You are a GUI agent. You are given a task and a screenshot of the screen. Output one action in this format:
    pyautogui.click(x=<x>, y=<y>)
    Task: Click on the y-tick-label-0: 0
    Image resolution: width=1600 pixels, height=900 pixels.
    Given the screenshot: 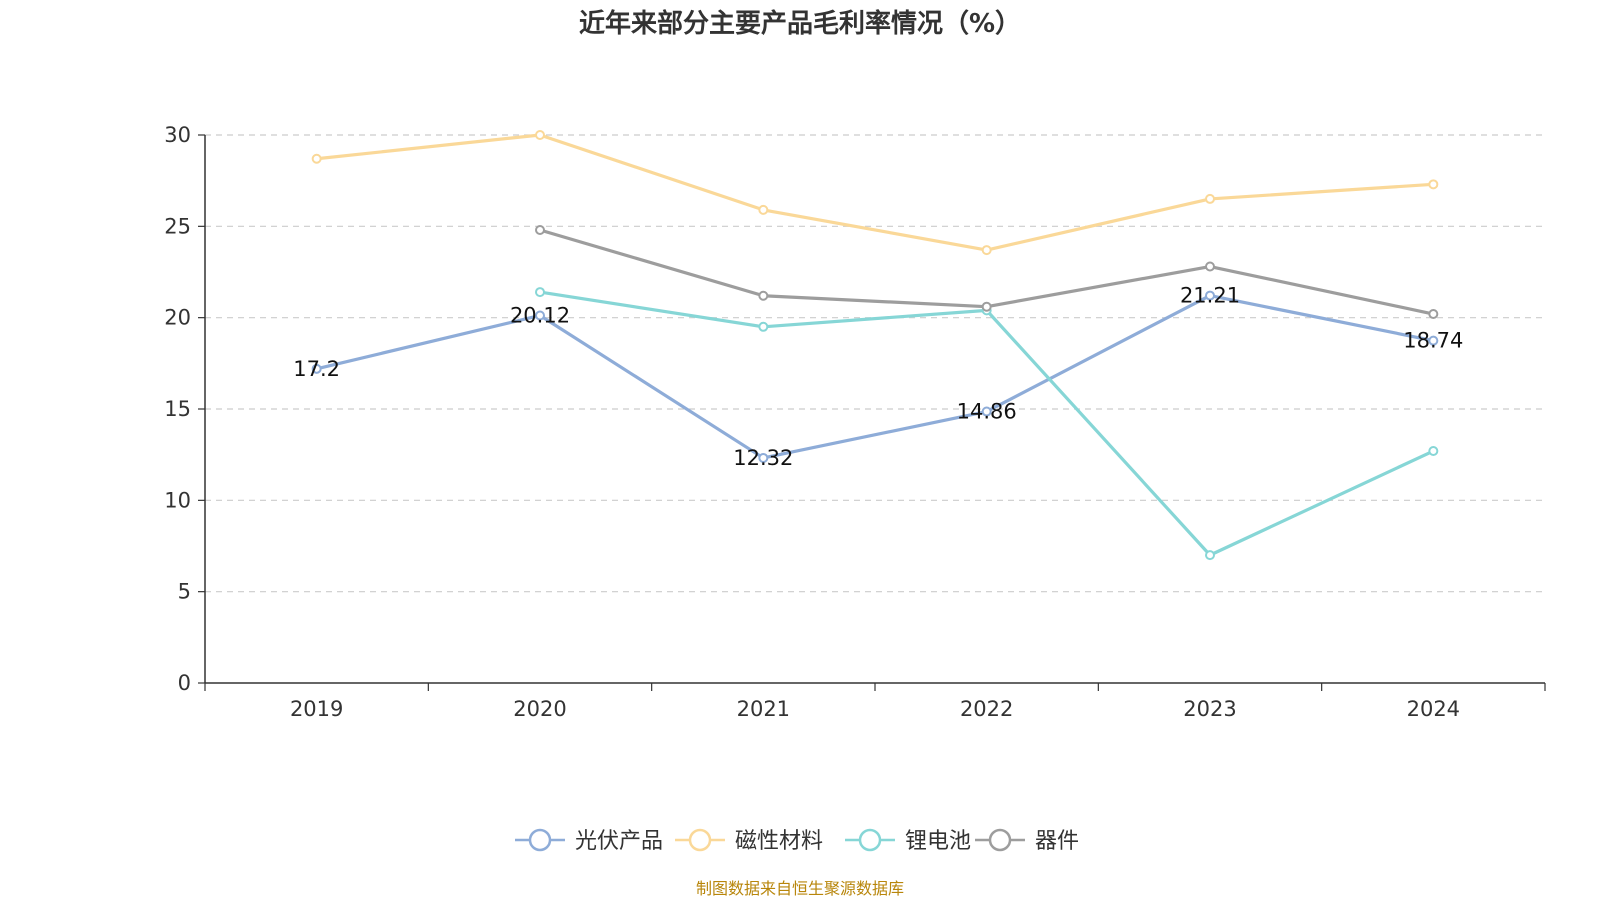 What is the action you would take?
    pyautogui.click(x=184, y=683)
    